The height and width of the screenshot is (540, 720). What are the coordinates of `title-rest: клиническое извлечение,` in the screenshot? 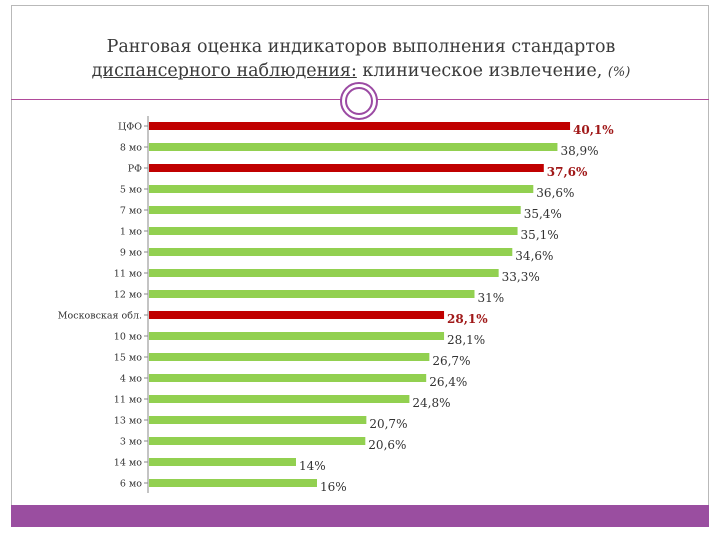 It's located at (479, 71).